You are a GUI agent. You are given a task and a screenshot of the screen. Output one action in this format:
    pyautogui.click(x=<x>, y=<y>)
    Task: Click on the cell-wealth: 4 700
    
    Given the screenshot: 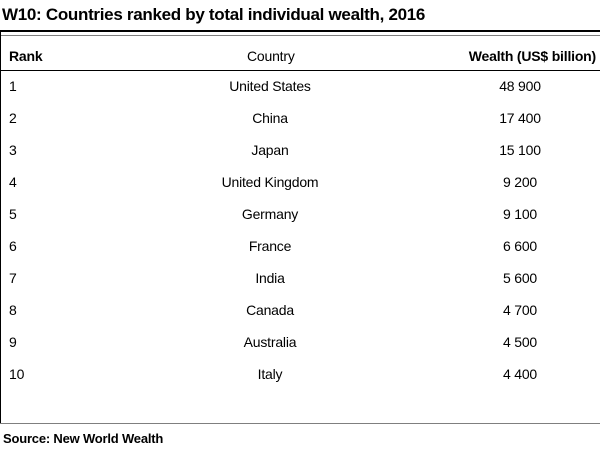 What is the action you would take?
    pyautogui.click(x=520, y=310)
    